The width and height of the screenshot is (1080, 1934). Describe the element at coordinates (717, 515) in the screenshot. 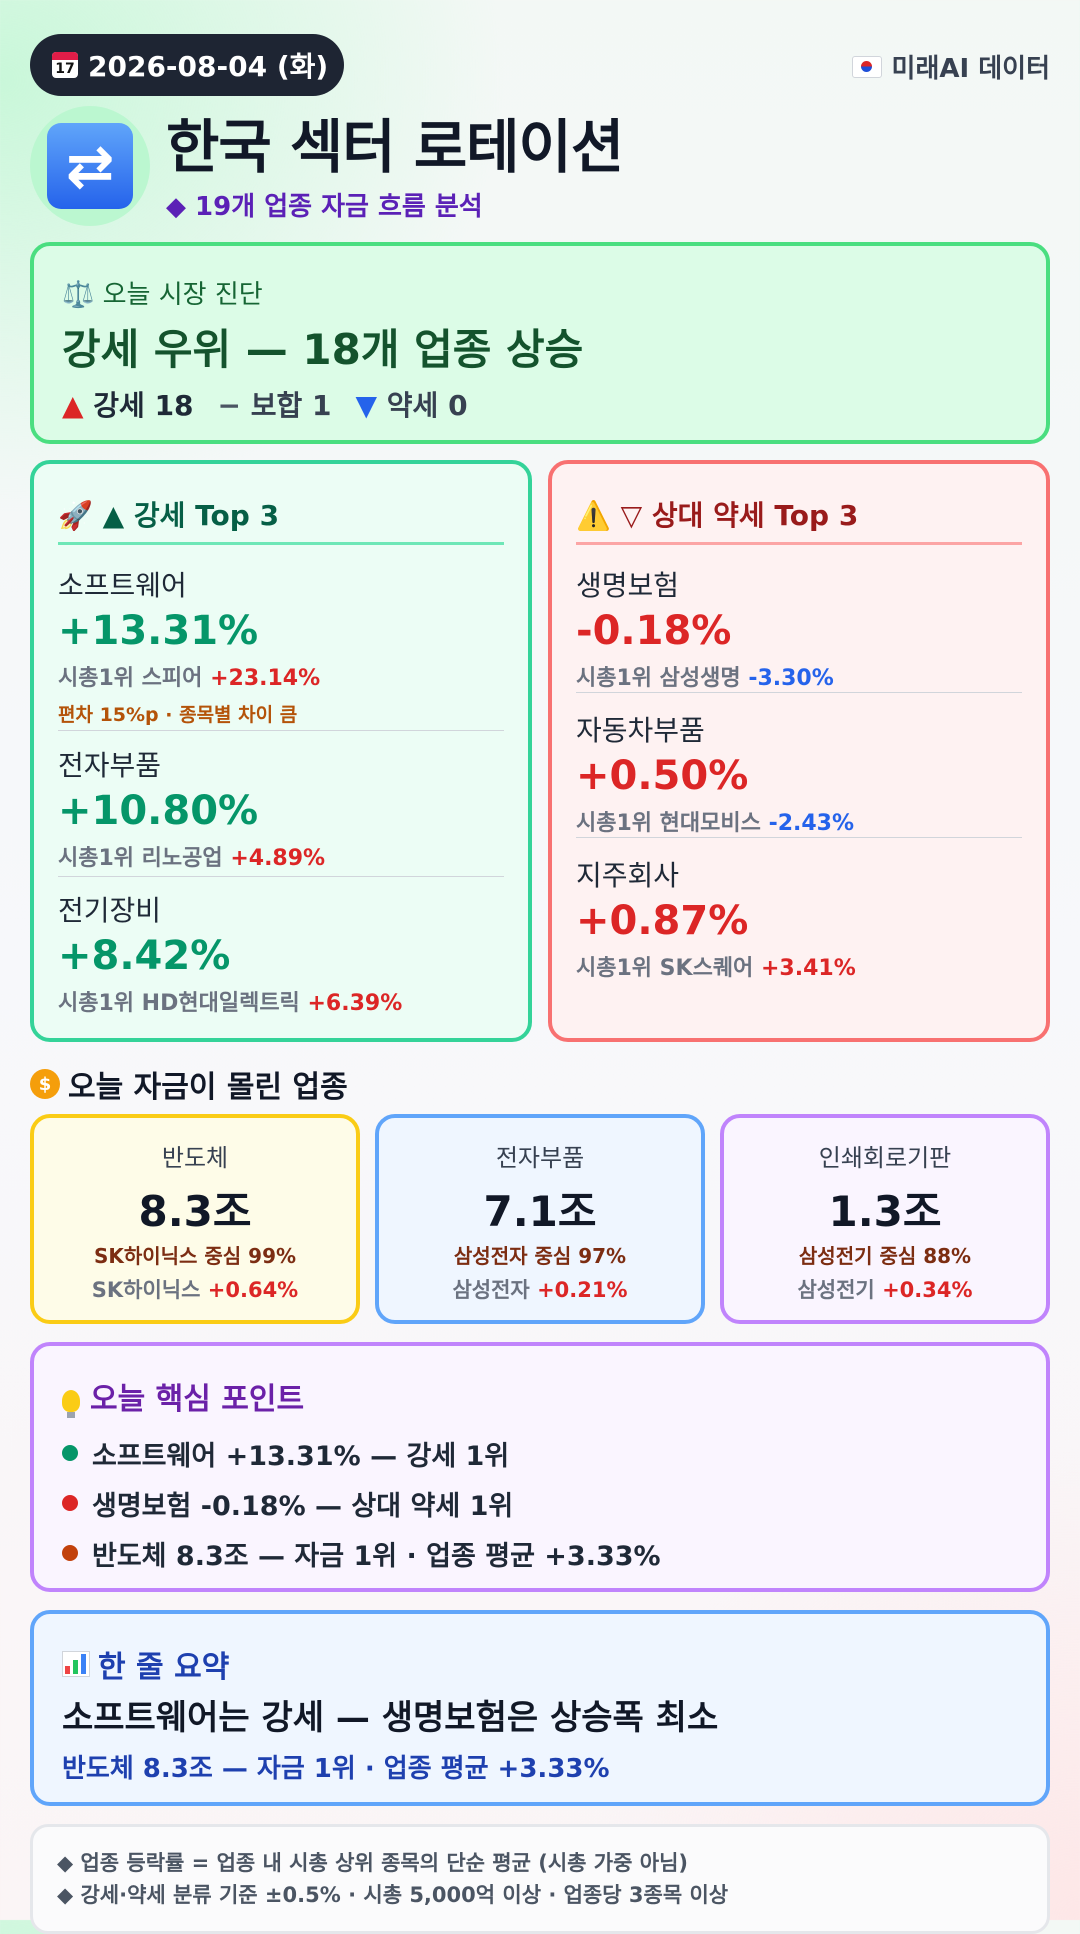

I see `weak-top3-heading: ⚠️ ▽ 상대 약세 Top 3` at that location.